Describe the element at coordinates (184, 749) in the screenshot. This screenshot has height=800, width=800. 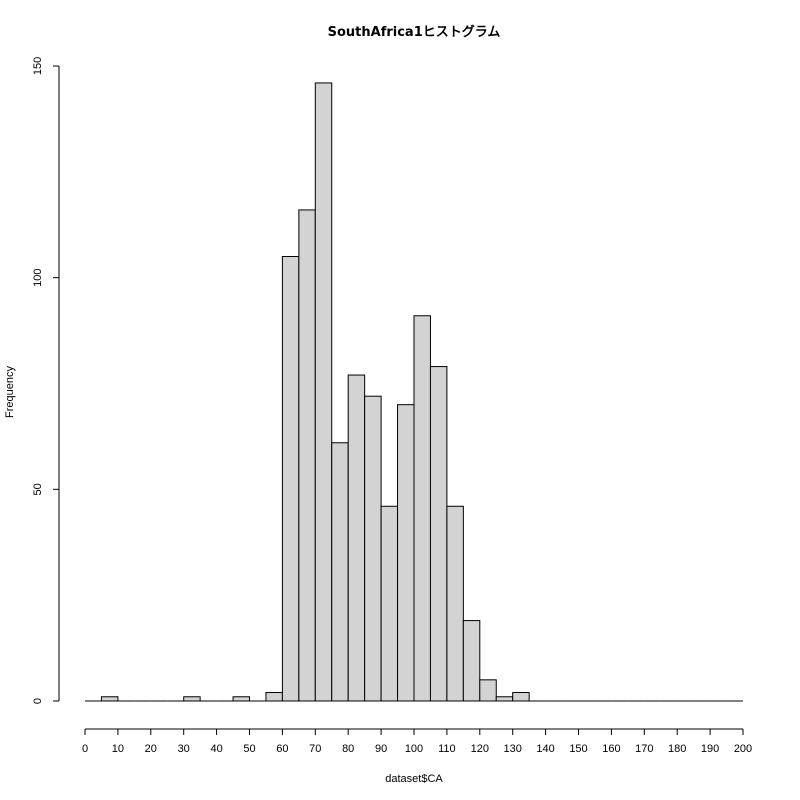
I see `x-tick-label: 30` at that location.